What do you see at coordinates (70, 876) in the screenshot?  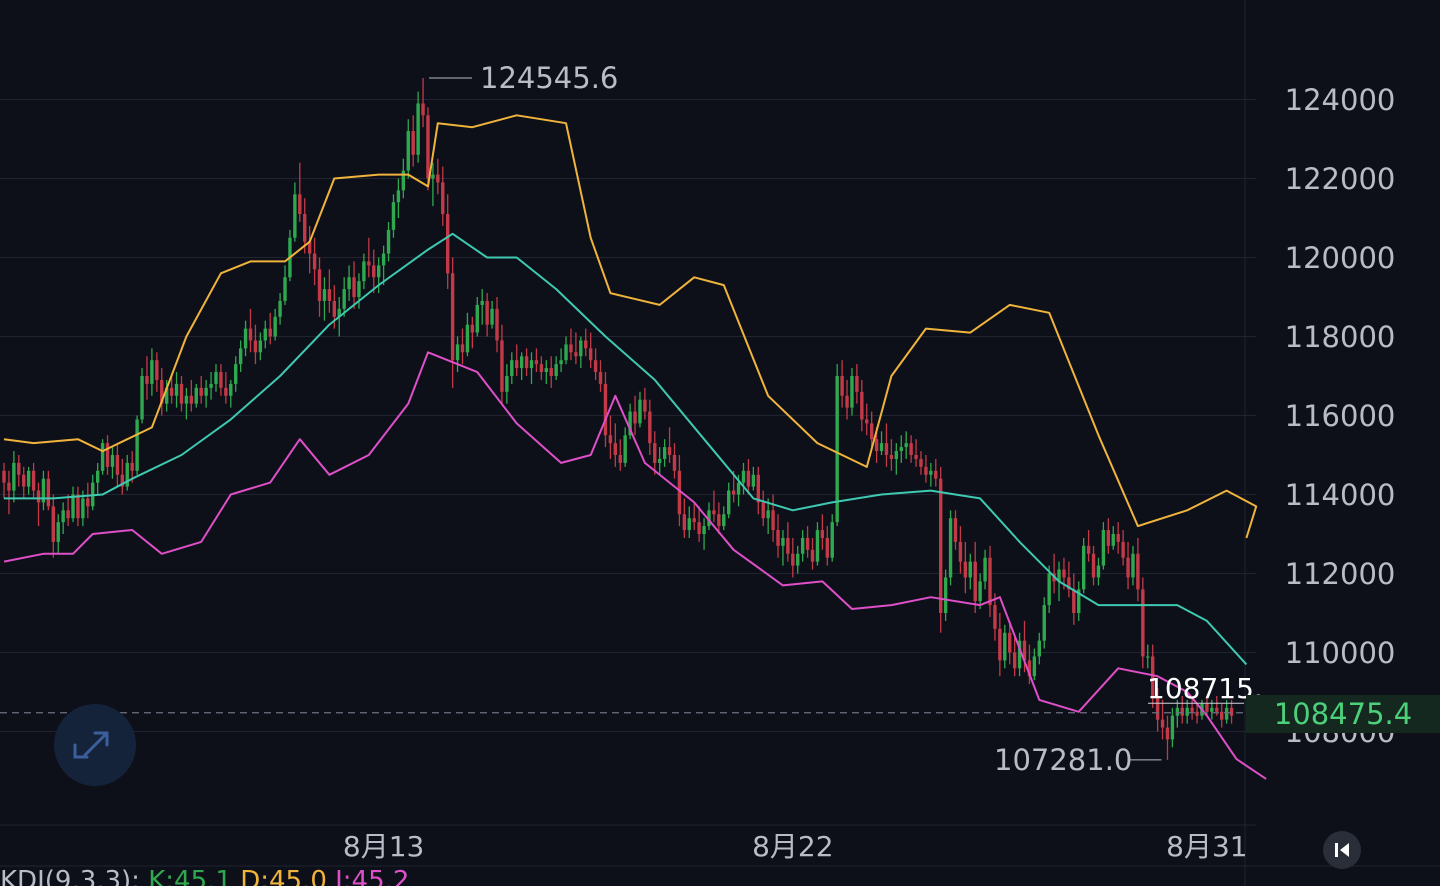 I see `kdj-name: KDJ(9,3,3):` at bounding box center [70, 876].